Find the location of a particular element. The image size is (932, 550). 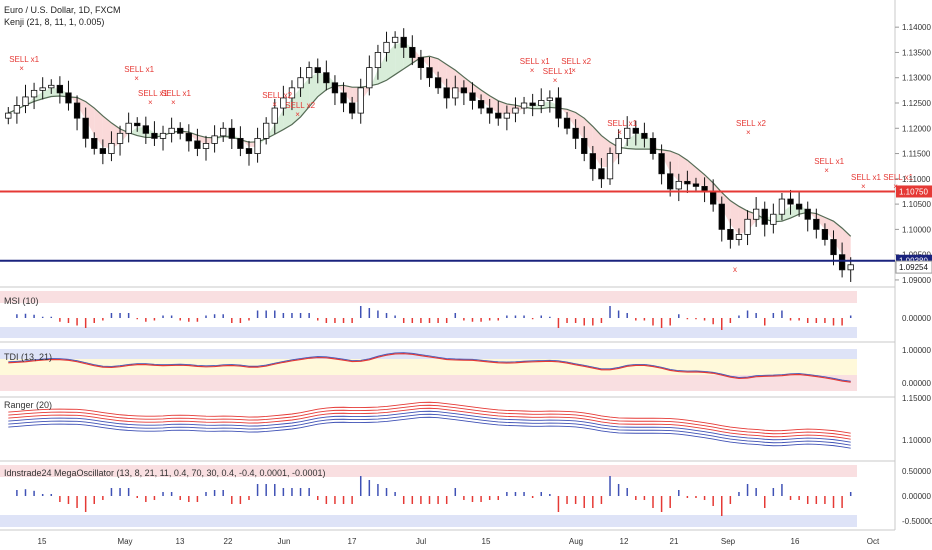

price-tick-label: 1.10000 is located at coordinates (916, 229).